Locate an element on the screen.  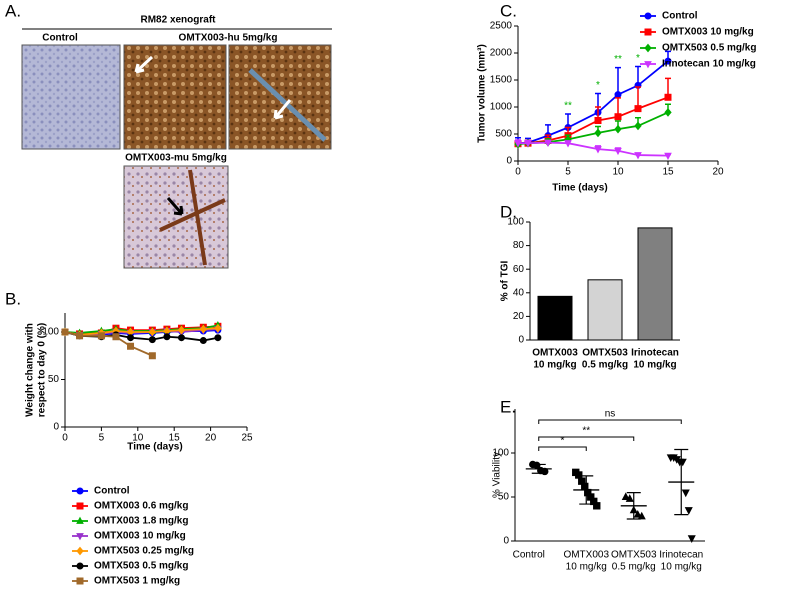
image-label: OMTX003-mu 5mg/kg is located at coordinates (176, 158).